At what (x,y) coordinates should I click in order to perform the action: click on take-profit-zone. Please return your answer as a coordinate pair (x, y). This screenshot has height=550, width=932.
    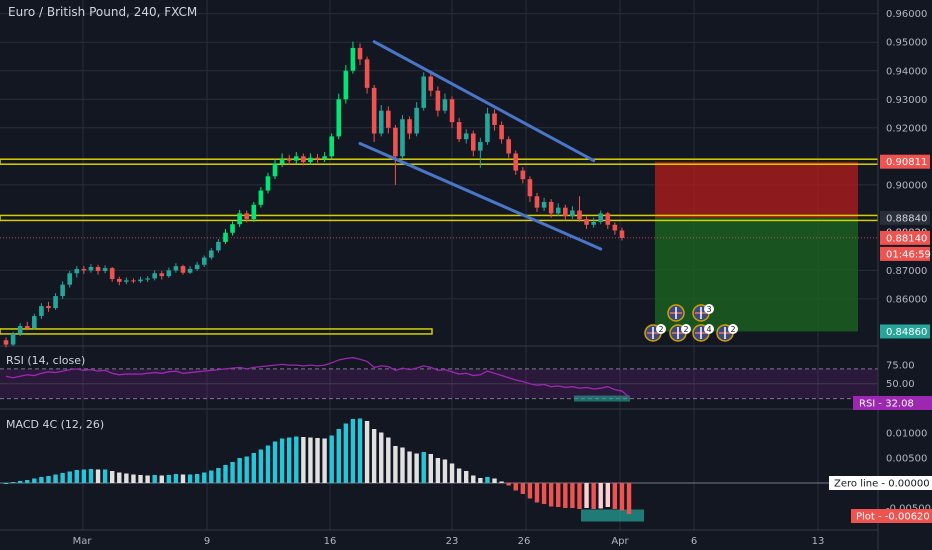
    Looking at the image, I should click on (756, 274).